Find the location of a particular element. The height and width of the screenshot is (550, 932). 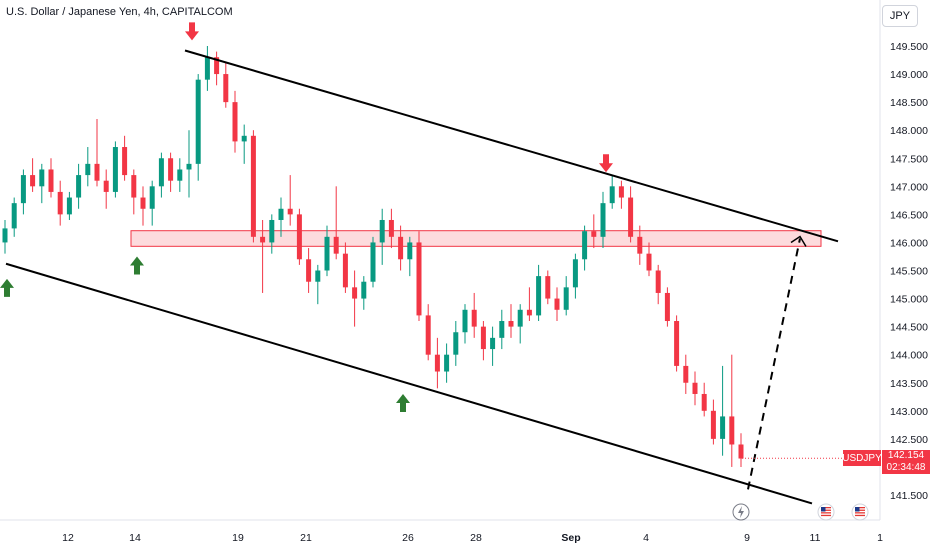

us-flag-bg is located at coordinates (860, 512).